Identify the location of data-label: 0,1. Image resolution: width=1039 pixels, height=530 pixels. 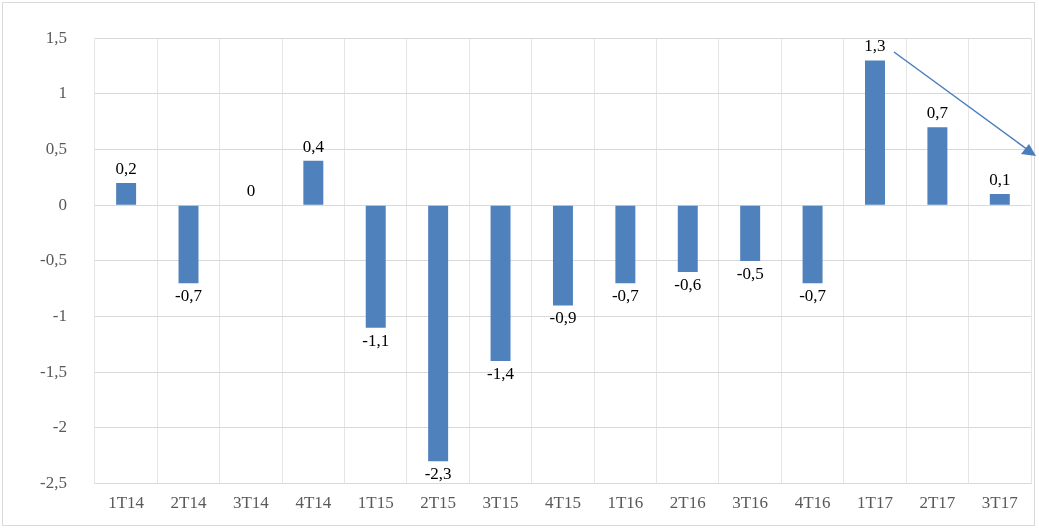
(1000, 180).